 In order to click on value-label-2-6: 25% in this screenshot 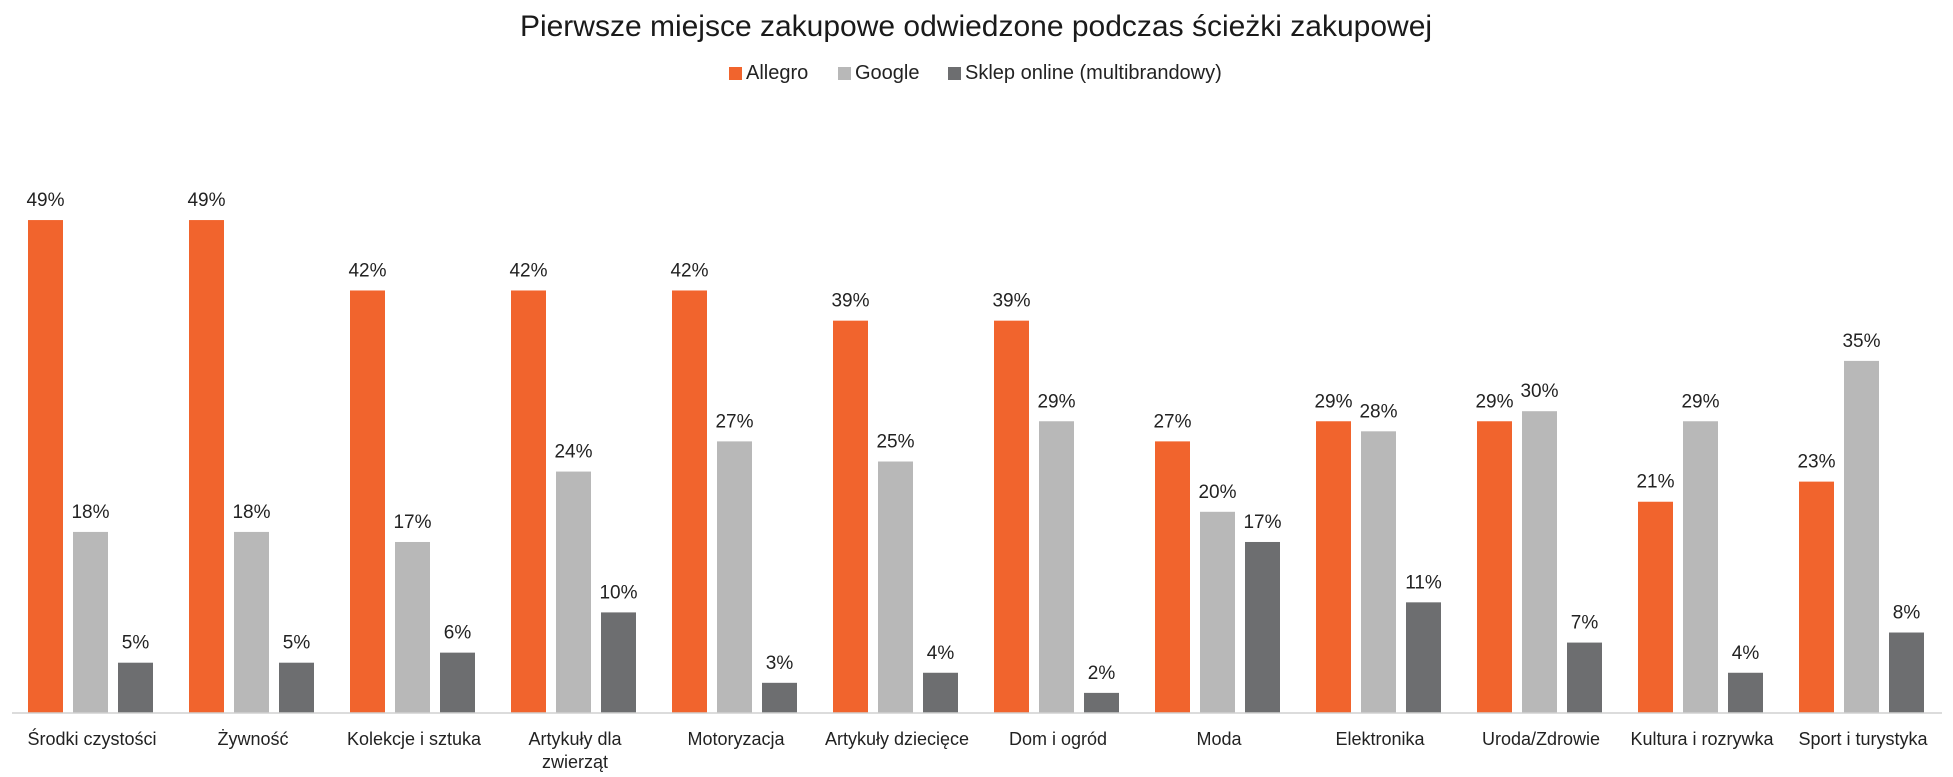, I will do `click(895, 442)`.